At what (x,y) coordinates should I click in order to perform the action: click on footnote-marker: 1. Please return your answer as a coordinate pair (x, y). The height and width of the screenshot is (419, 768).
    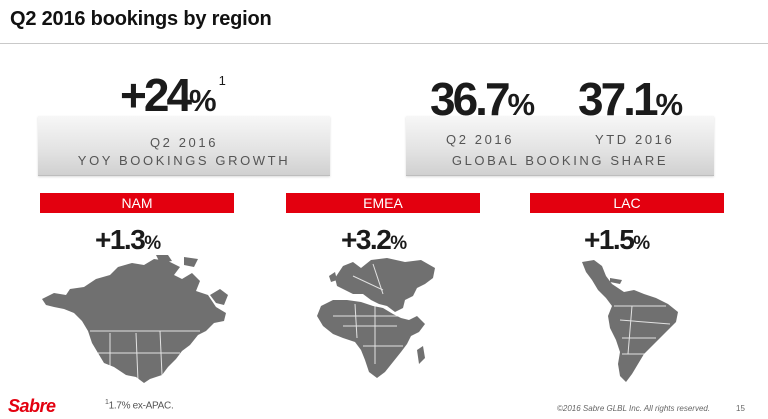
    Looking at the image, I should click on (107, 402).